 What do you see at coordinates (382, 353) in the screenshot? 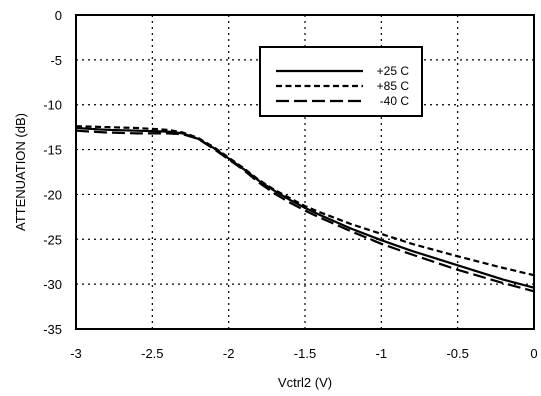
I see `x-tick-label: -1` at bounding box center [382, 353].